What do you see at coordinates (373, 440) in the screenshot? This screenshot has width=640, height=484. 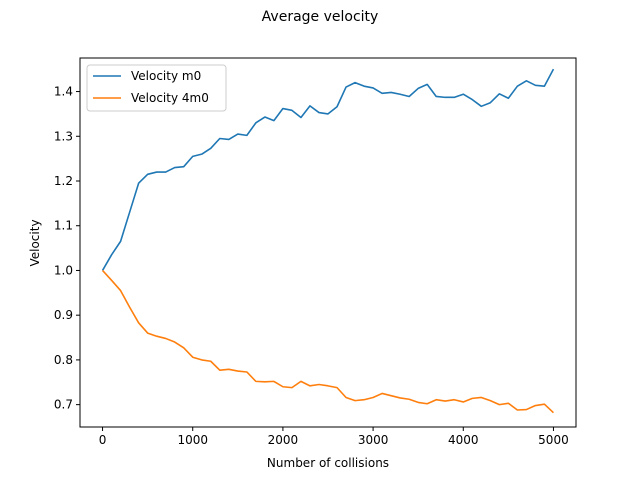 I see `x-tick-label: 3000` at bounding box center [373, 440].